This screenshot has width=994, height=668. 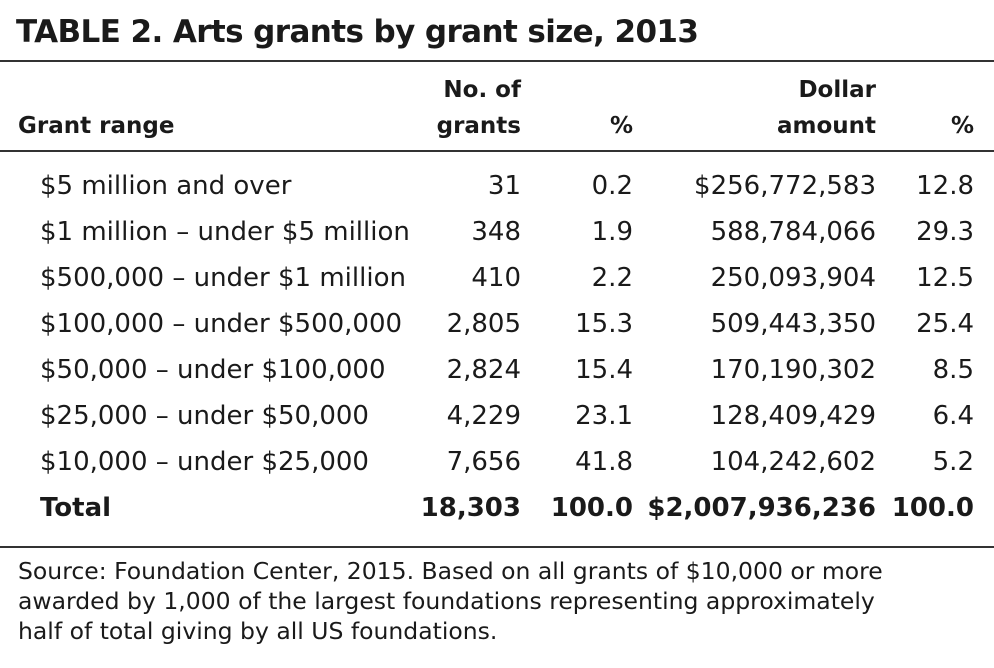 I want to click on table-title: TABLE 2. Arts grants by grant size, 2013, so click(x=357, y=32).